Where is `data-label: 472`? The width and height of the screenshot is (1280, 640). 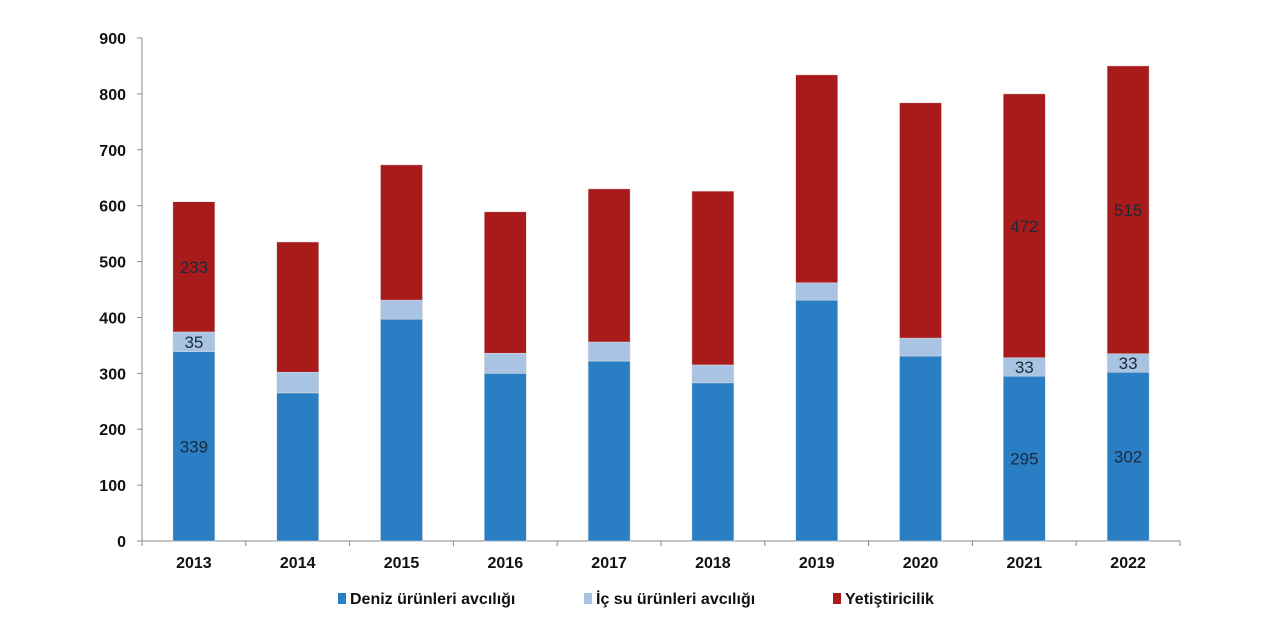 data-label: 472 is located at coordinates (1024, 226).